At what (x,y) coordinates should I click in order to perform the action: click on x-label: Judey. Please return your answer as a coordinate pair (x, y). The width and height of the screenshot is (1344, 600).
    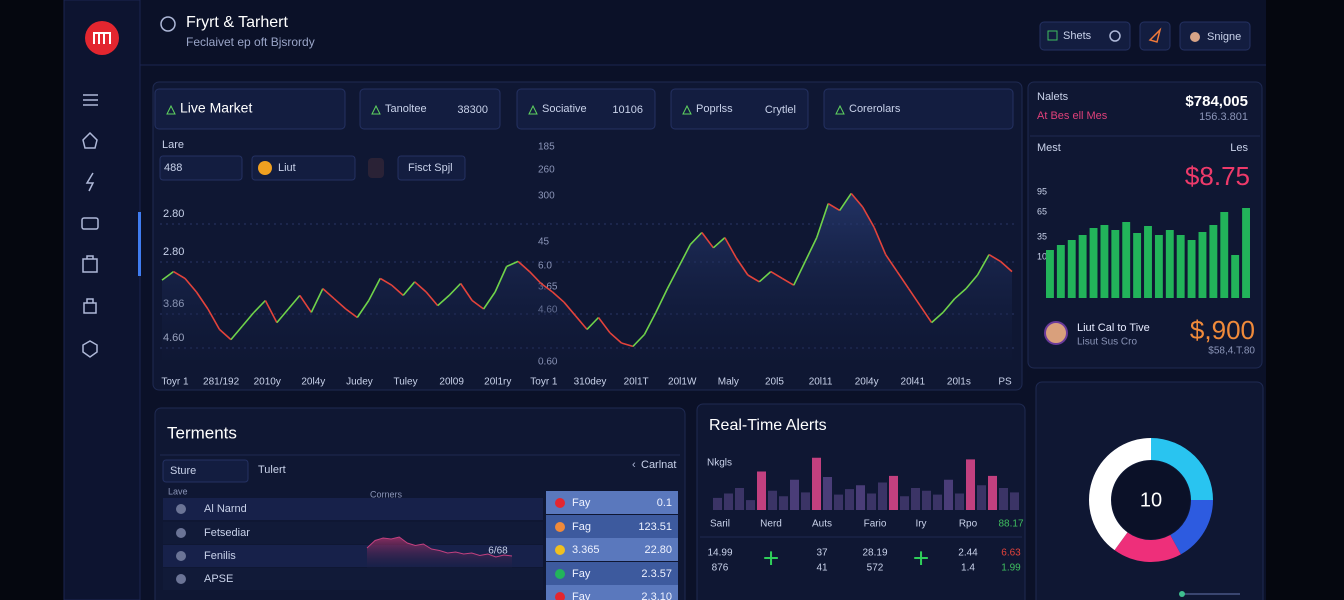
    Looking at the image, I should click on (359, 382).